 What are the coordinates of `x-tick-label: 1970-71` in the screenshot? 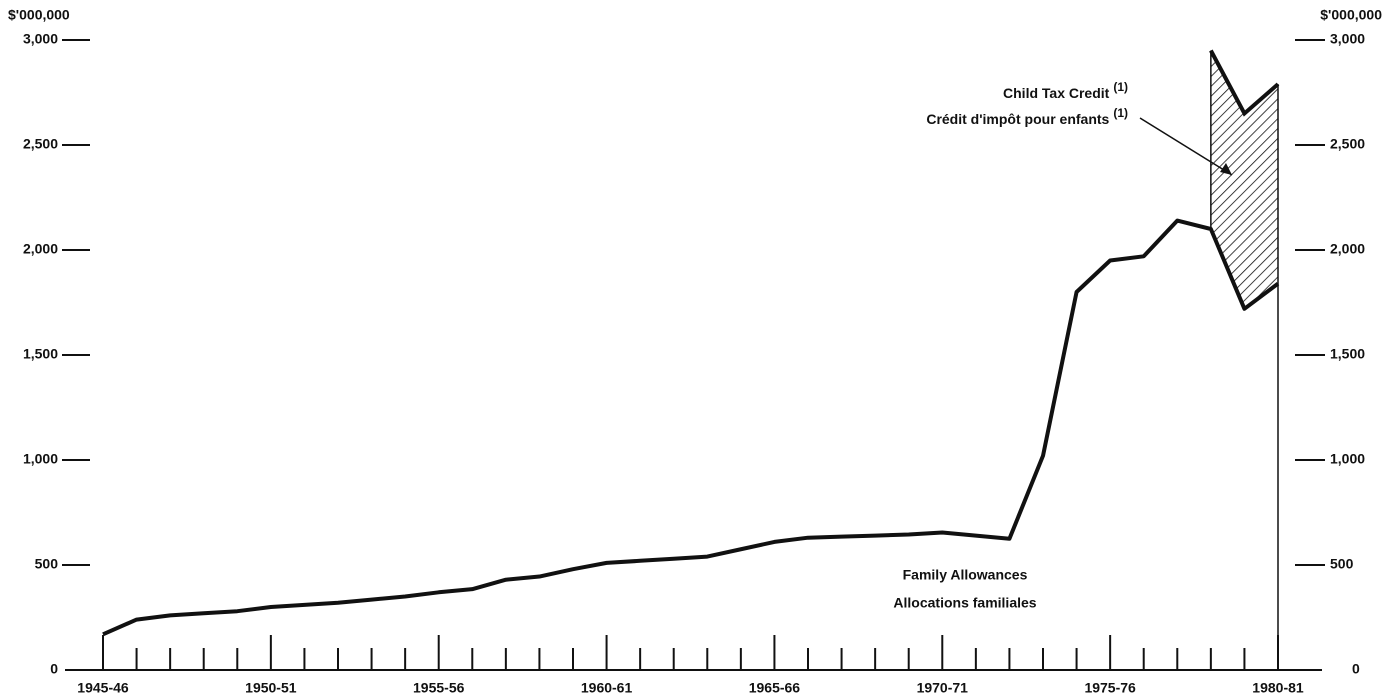 It's located at (943, 688).